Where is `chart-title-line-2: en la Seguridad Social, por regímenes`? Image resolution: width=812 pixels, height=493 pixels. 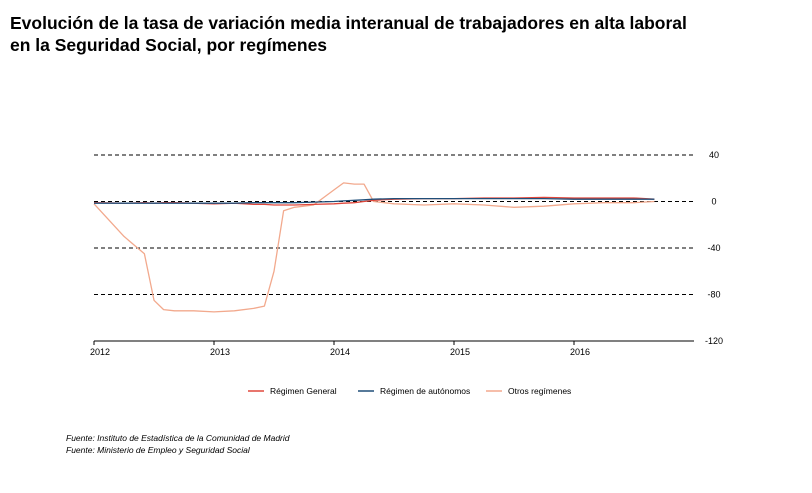
chart-title-line-2: en la Seguridad Social, por regímenes is located at coordinates (169, 45).